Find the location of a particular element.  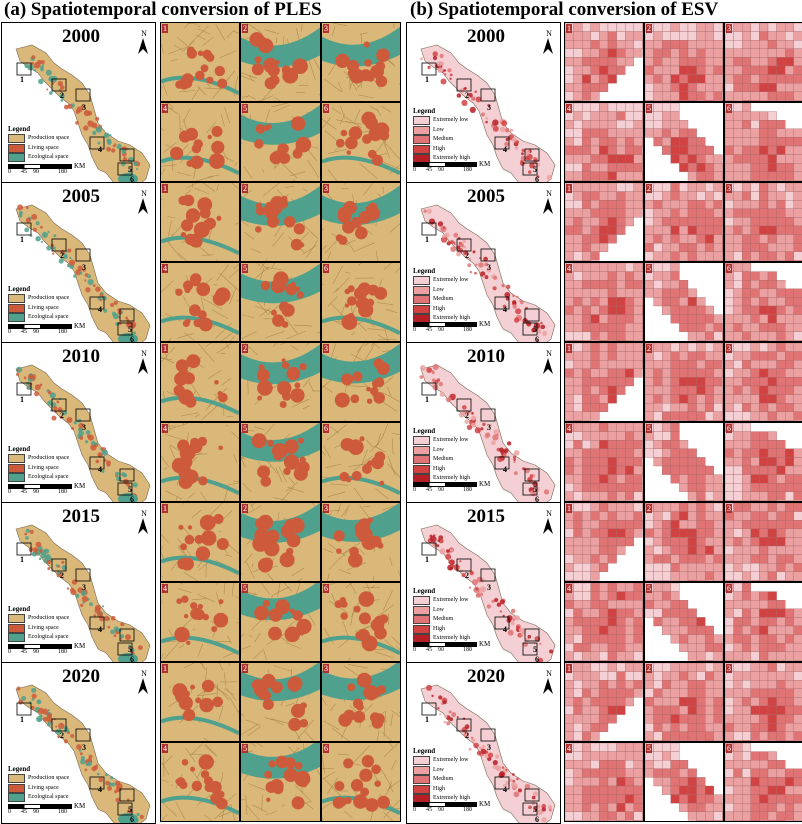

inset-marker-5: 5 is located at coordinates (130, 489).